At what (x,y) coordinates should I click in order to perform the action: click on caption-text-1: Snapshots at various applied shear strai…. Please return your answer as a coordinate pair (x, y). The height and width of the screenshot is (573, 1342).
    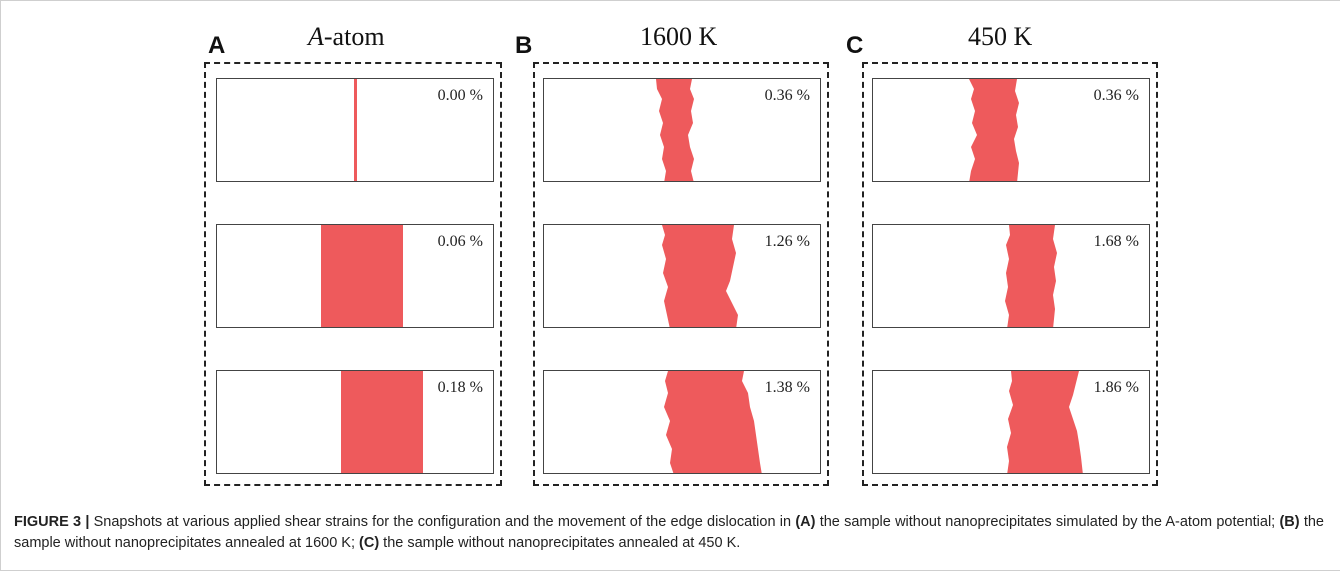
    Looking at the image, I should click on (442, 522).